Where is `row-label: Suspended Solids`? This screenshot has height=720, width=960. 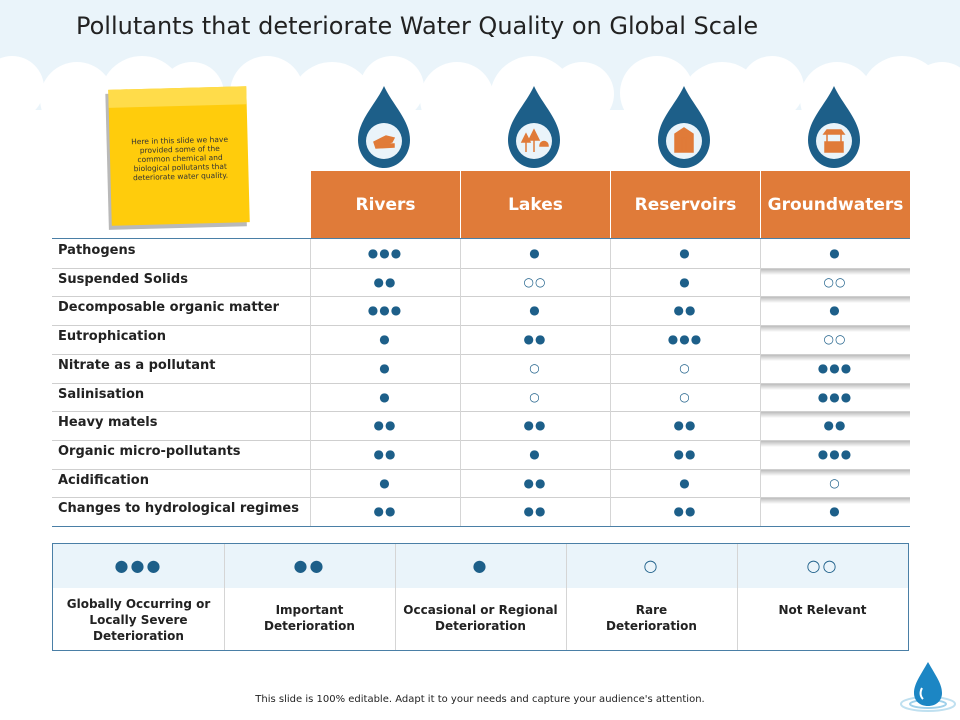
row-label: Suspended Solids is located at coordinates (123, 279).